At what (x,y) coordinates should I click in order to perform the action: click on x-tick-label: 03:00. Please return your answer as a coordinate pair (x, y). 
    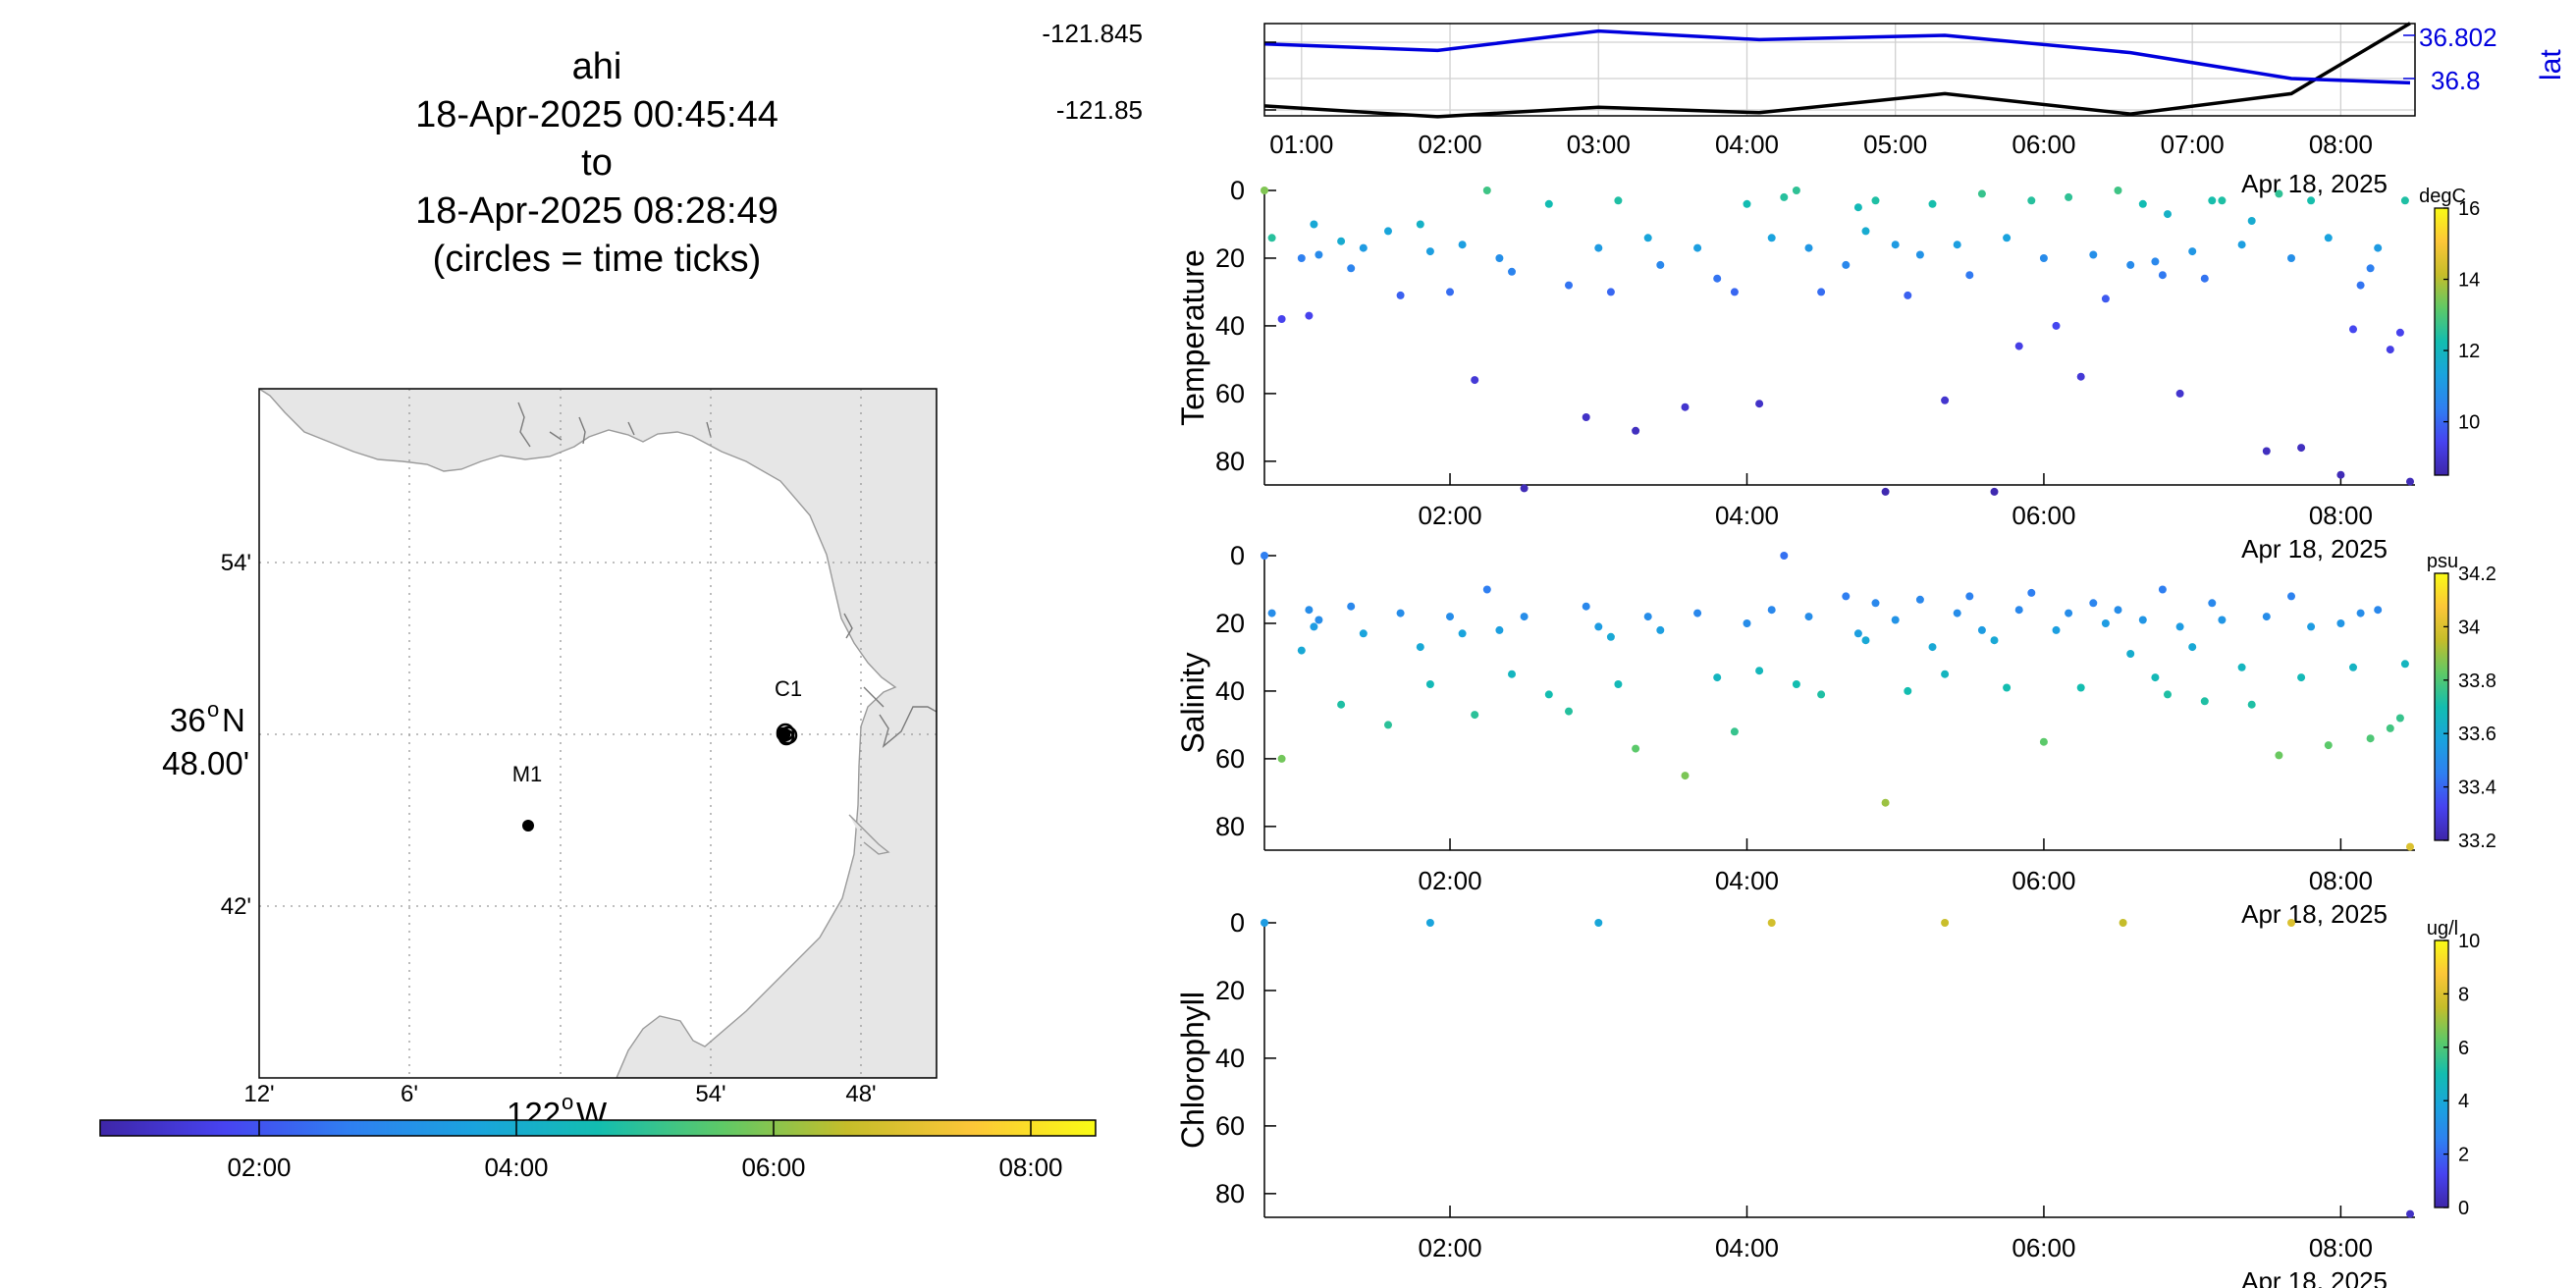
    Looking at the image, I should click on (1599, 144).